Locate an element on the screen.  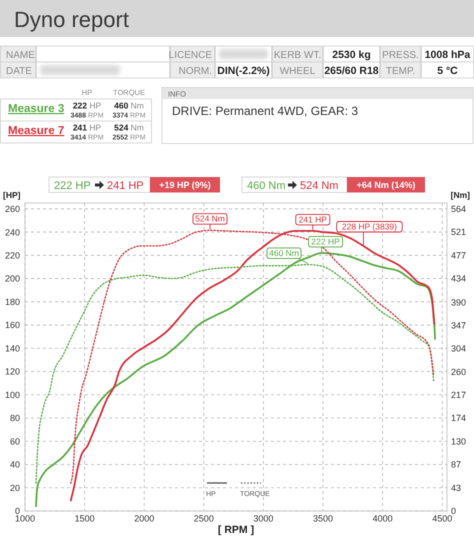
y2-tick-label: 347 is located at coordinates (458, 325).